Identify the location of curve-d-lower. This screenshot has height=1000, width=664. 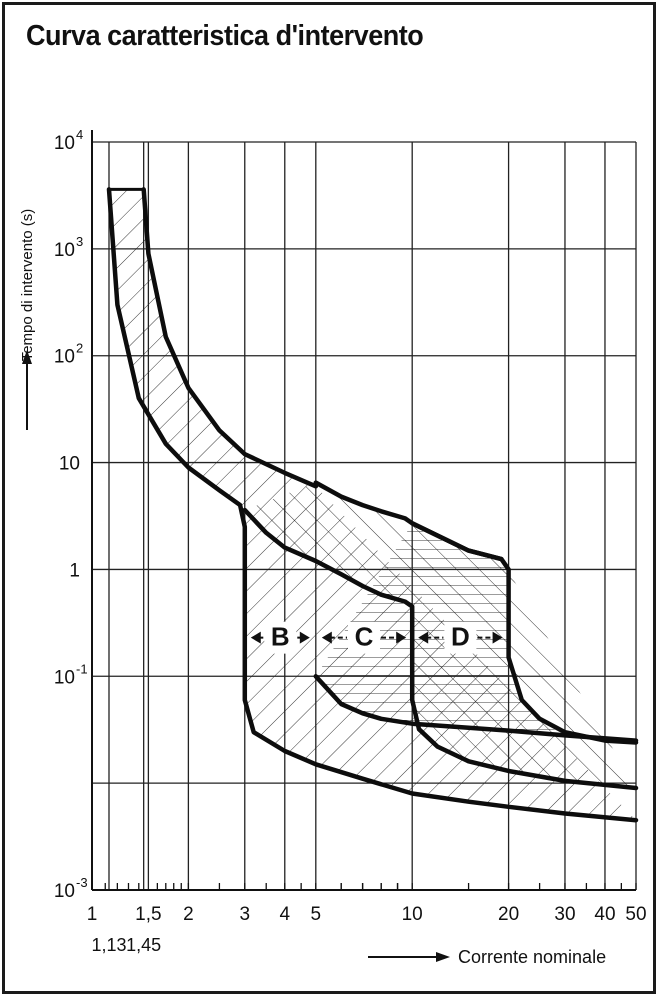
(476, 708).